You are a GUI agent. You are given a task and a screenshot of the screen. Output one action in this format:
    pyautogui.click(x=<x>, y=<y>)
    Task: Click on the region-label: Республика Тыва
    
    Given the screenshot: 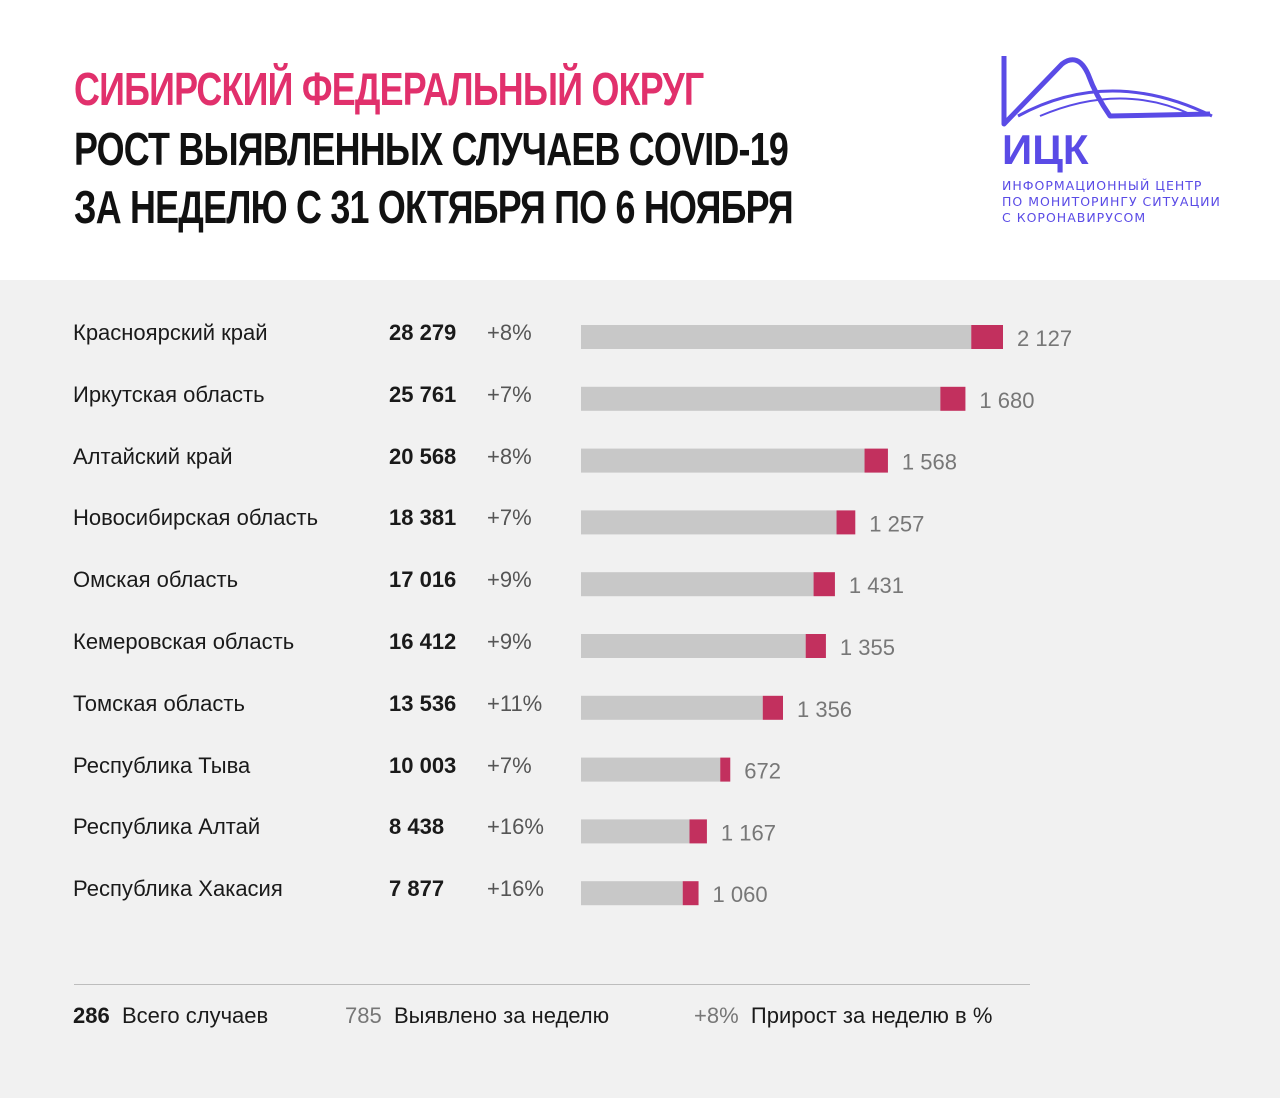 What is the action you would take?
    pyautogui.click(x=162, y=765)
    